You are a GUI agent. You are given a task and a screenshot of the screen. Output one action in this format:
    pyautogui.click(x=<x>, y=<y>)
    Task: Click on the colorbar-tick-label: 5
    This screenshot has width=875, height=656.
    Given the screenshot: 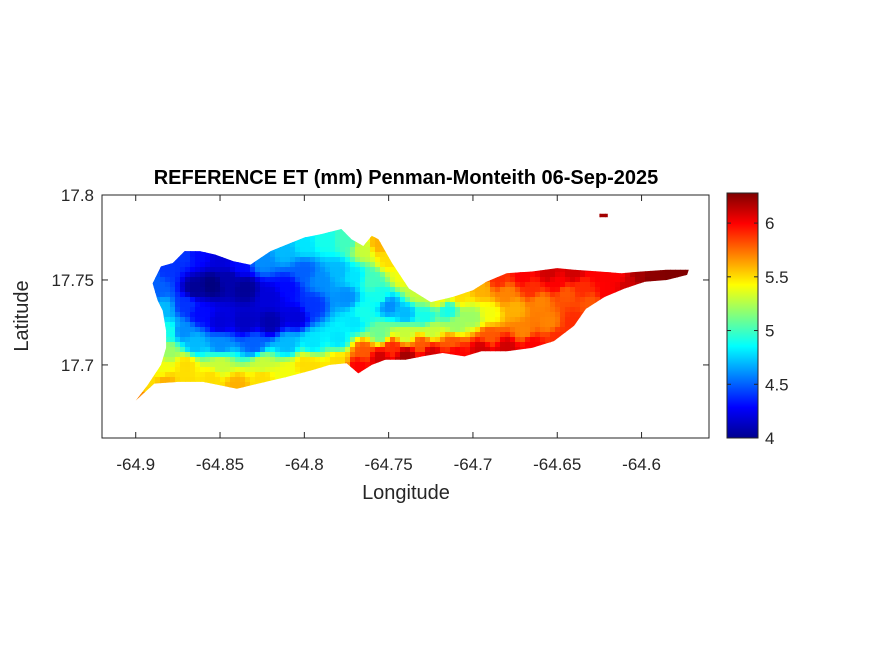 What is the action you would take?
    pyautogui.click(x=769, y=331)
    